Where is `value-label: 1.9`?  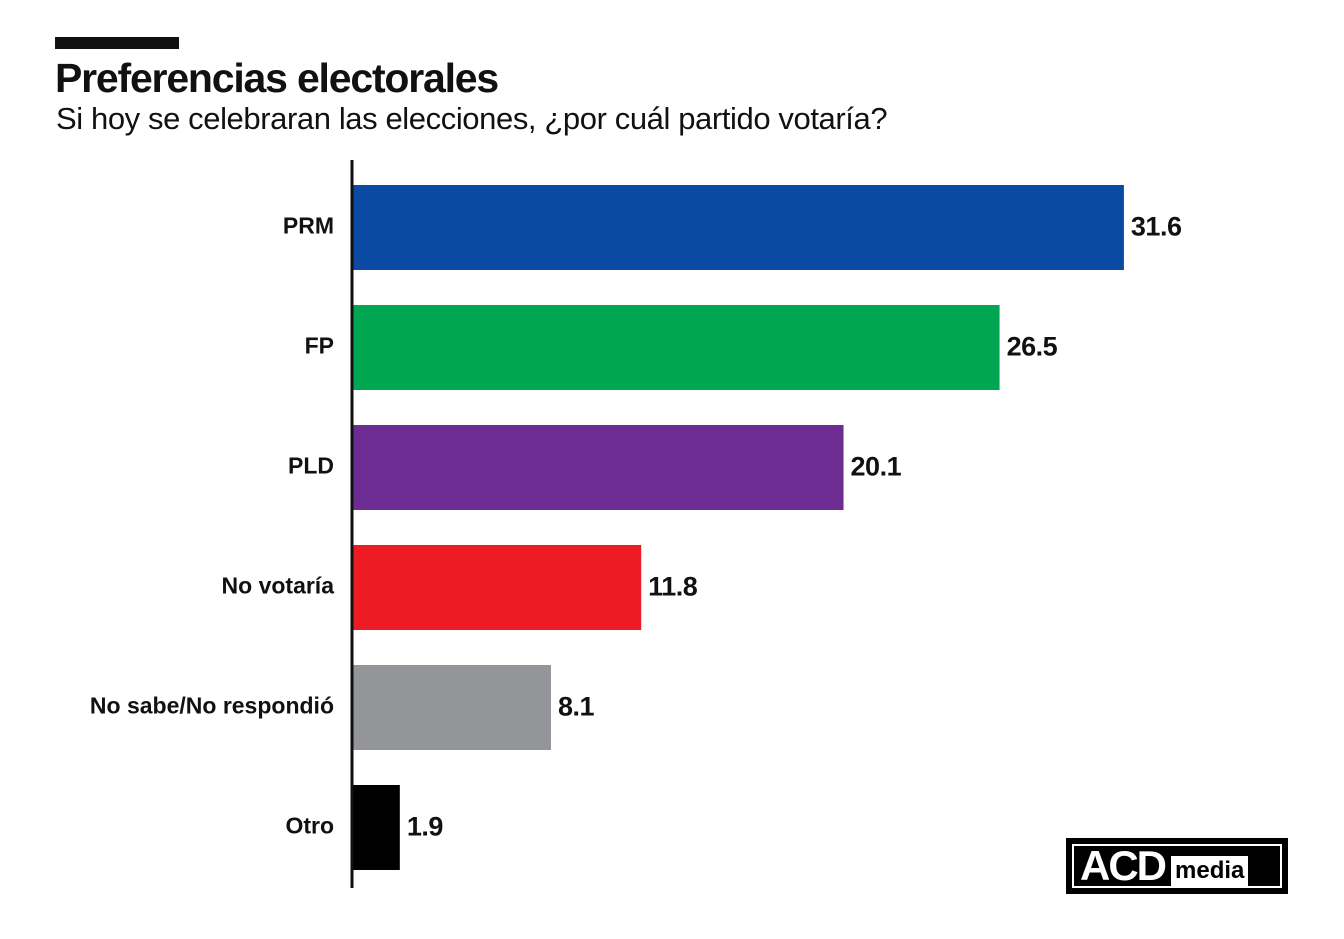 value-label: 1.9 is located at coordinates (425, 827).